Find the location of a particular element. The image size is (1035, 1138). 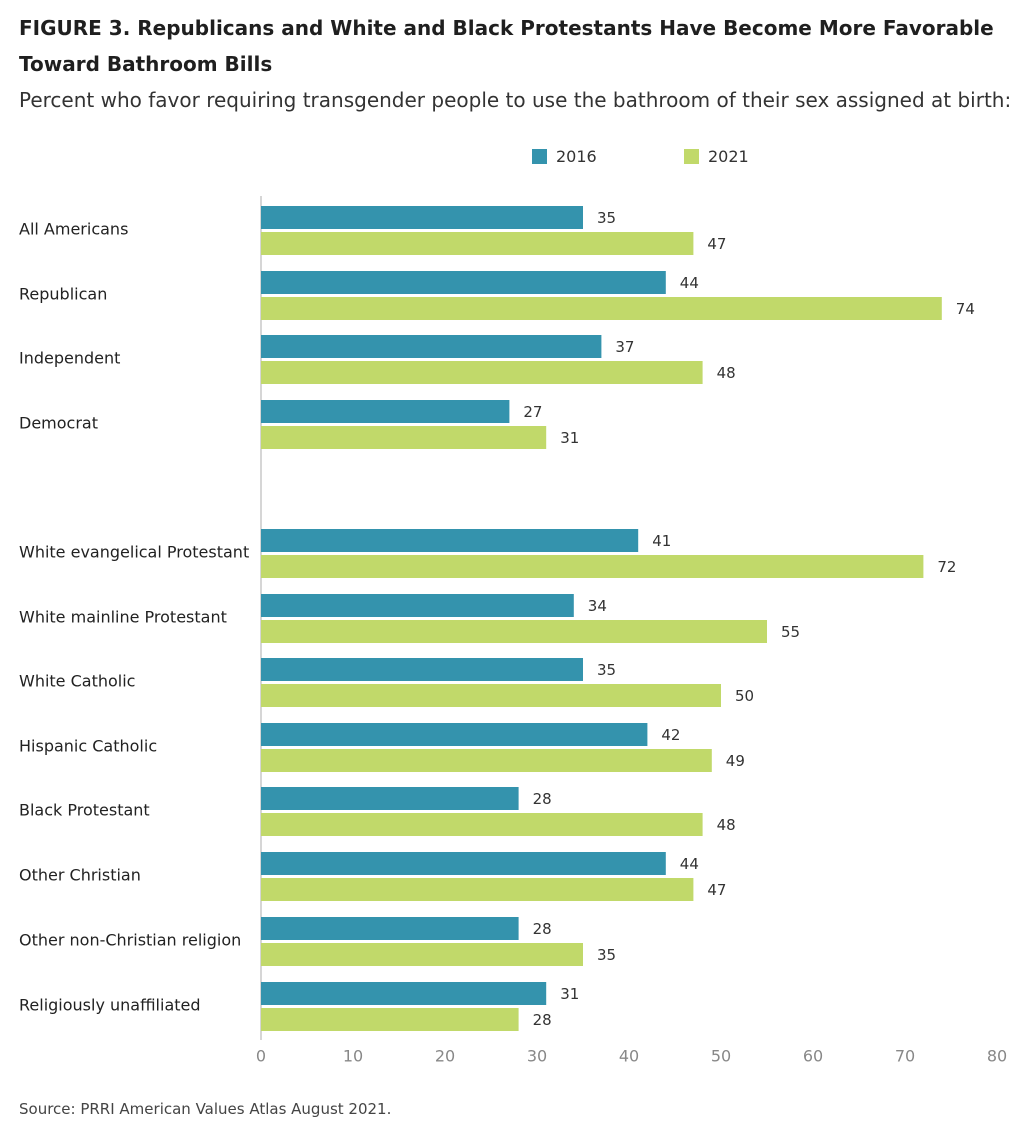

category-label: Other Christian is located at coordinates (80, 875).